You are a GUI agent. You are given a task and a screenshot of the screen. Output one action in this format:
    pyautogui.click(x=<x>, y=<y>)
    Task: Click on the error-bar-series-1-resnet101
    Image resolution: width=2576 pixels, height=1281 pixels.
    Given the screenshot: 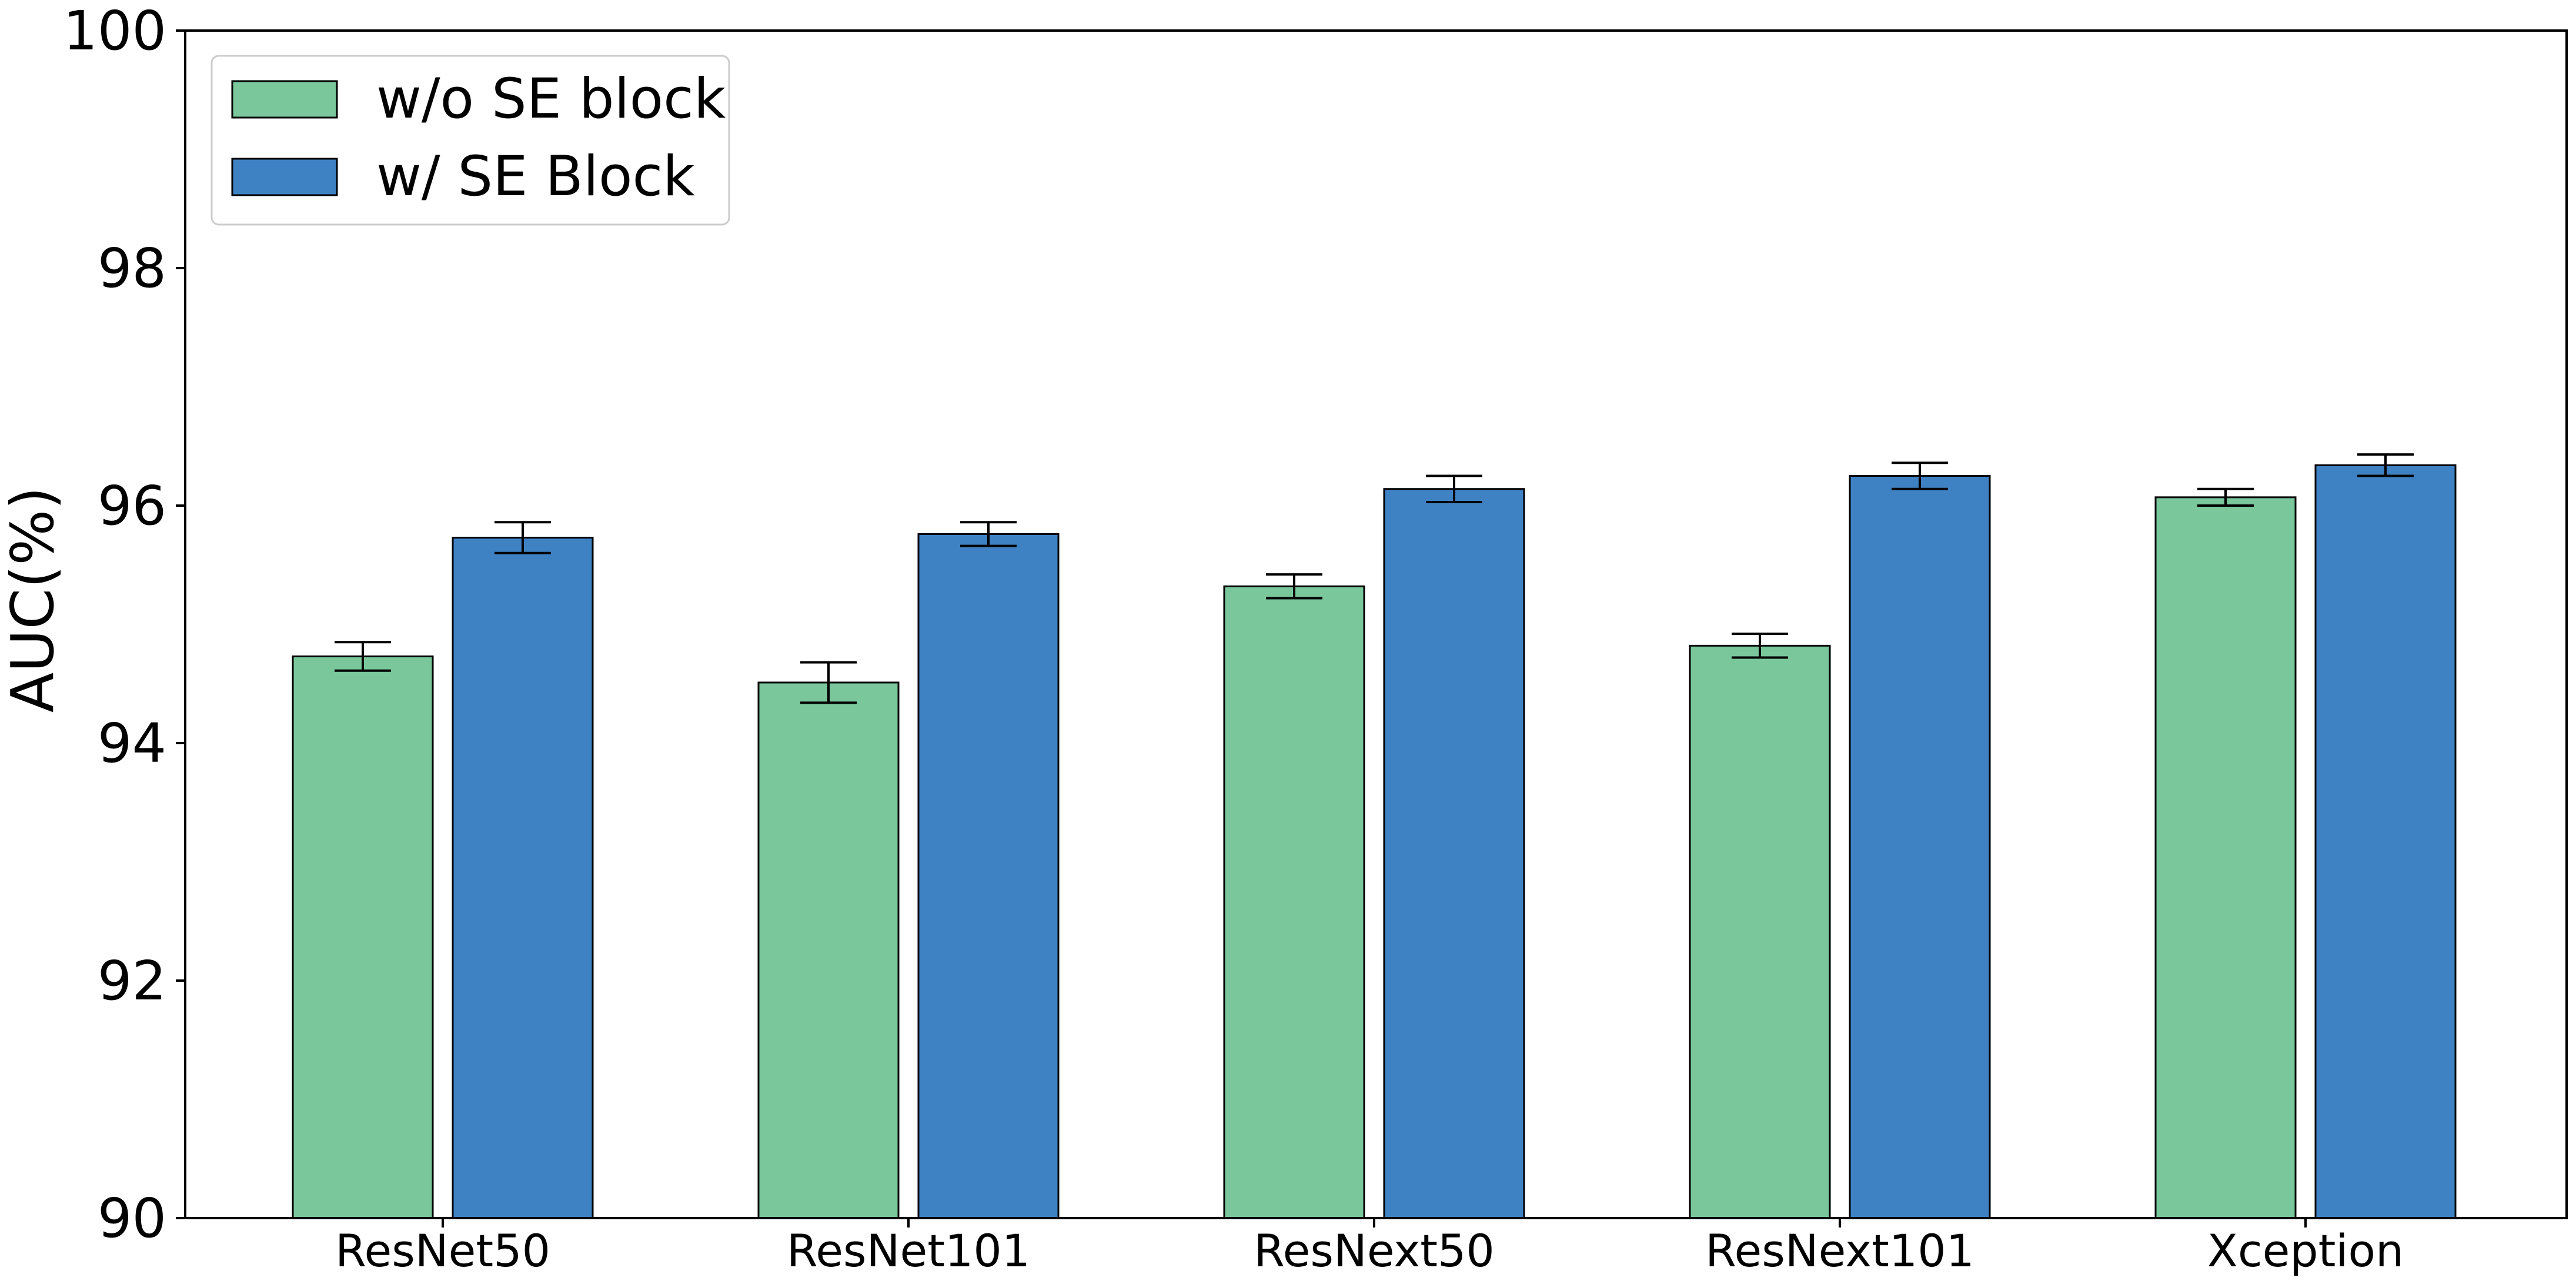 What is the action you would take?
    pyautogui.click(x=828, y=682)
    